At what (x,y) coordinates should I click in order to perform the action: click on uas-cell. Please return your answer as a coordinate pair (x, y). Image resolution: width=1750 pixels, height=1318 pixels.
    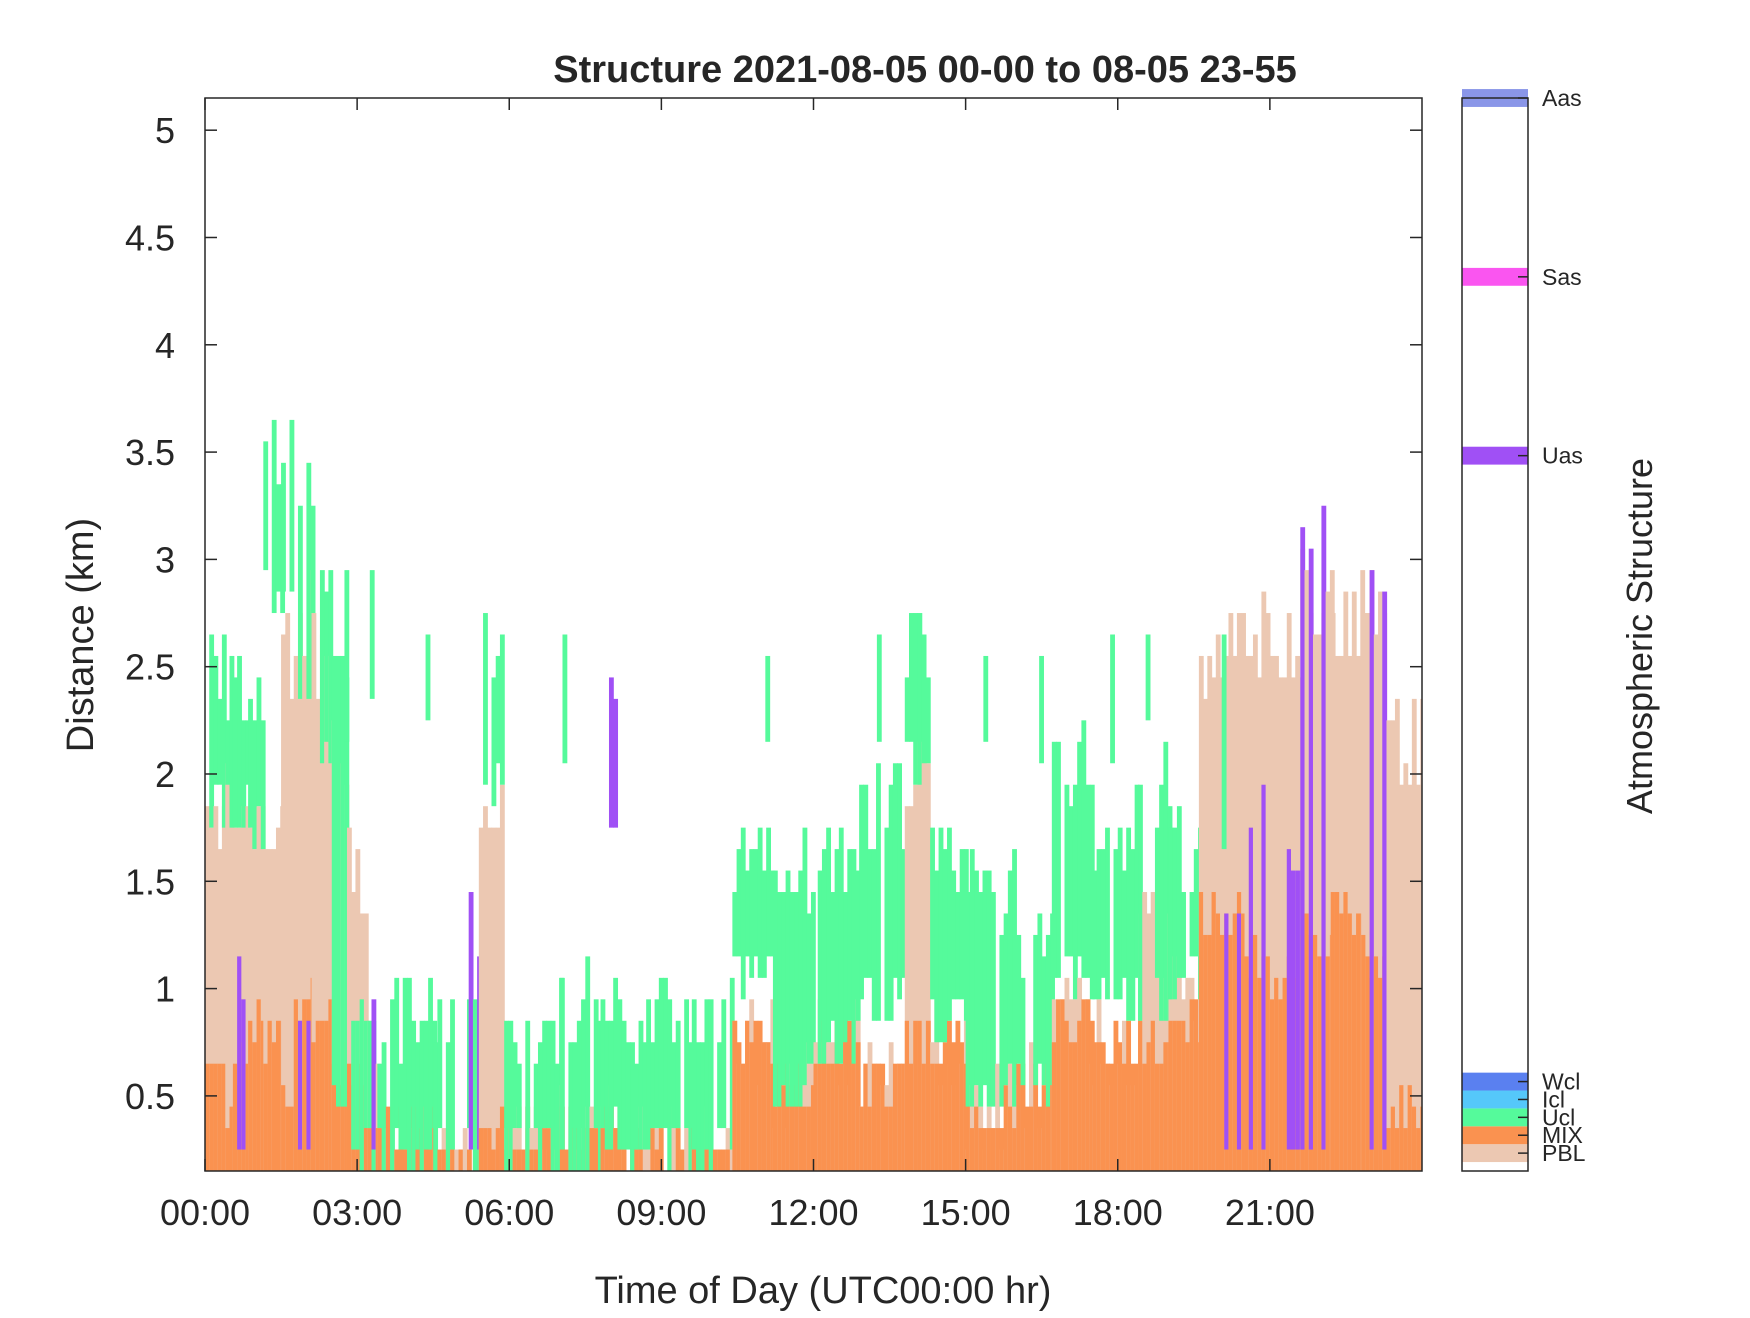
    Looking at the image, I should click on (1293, 1010).